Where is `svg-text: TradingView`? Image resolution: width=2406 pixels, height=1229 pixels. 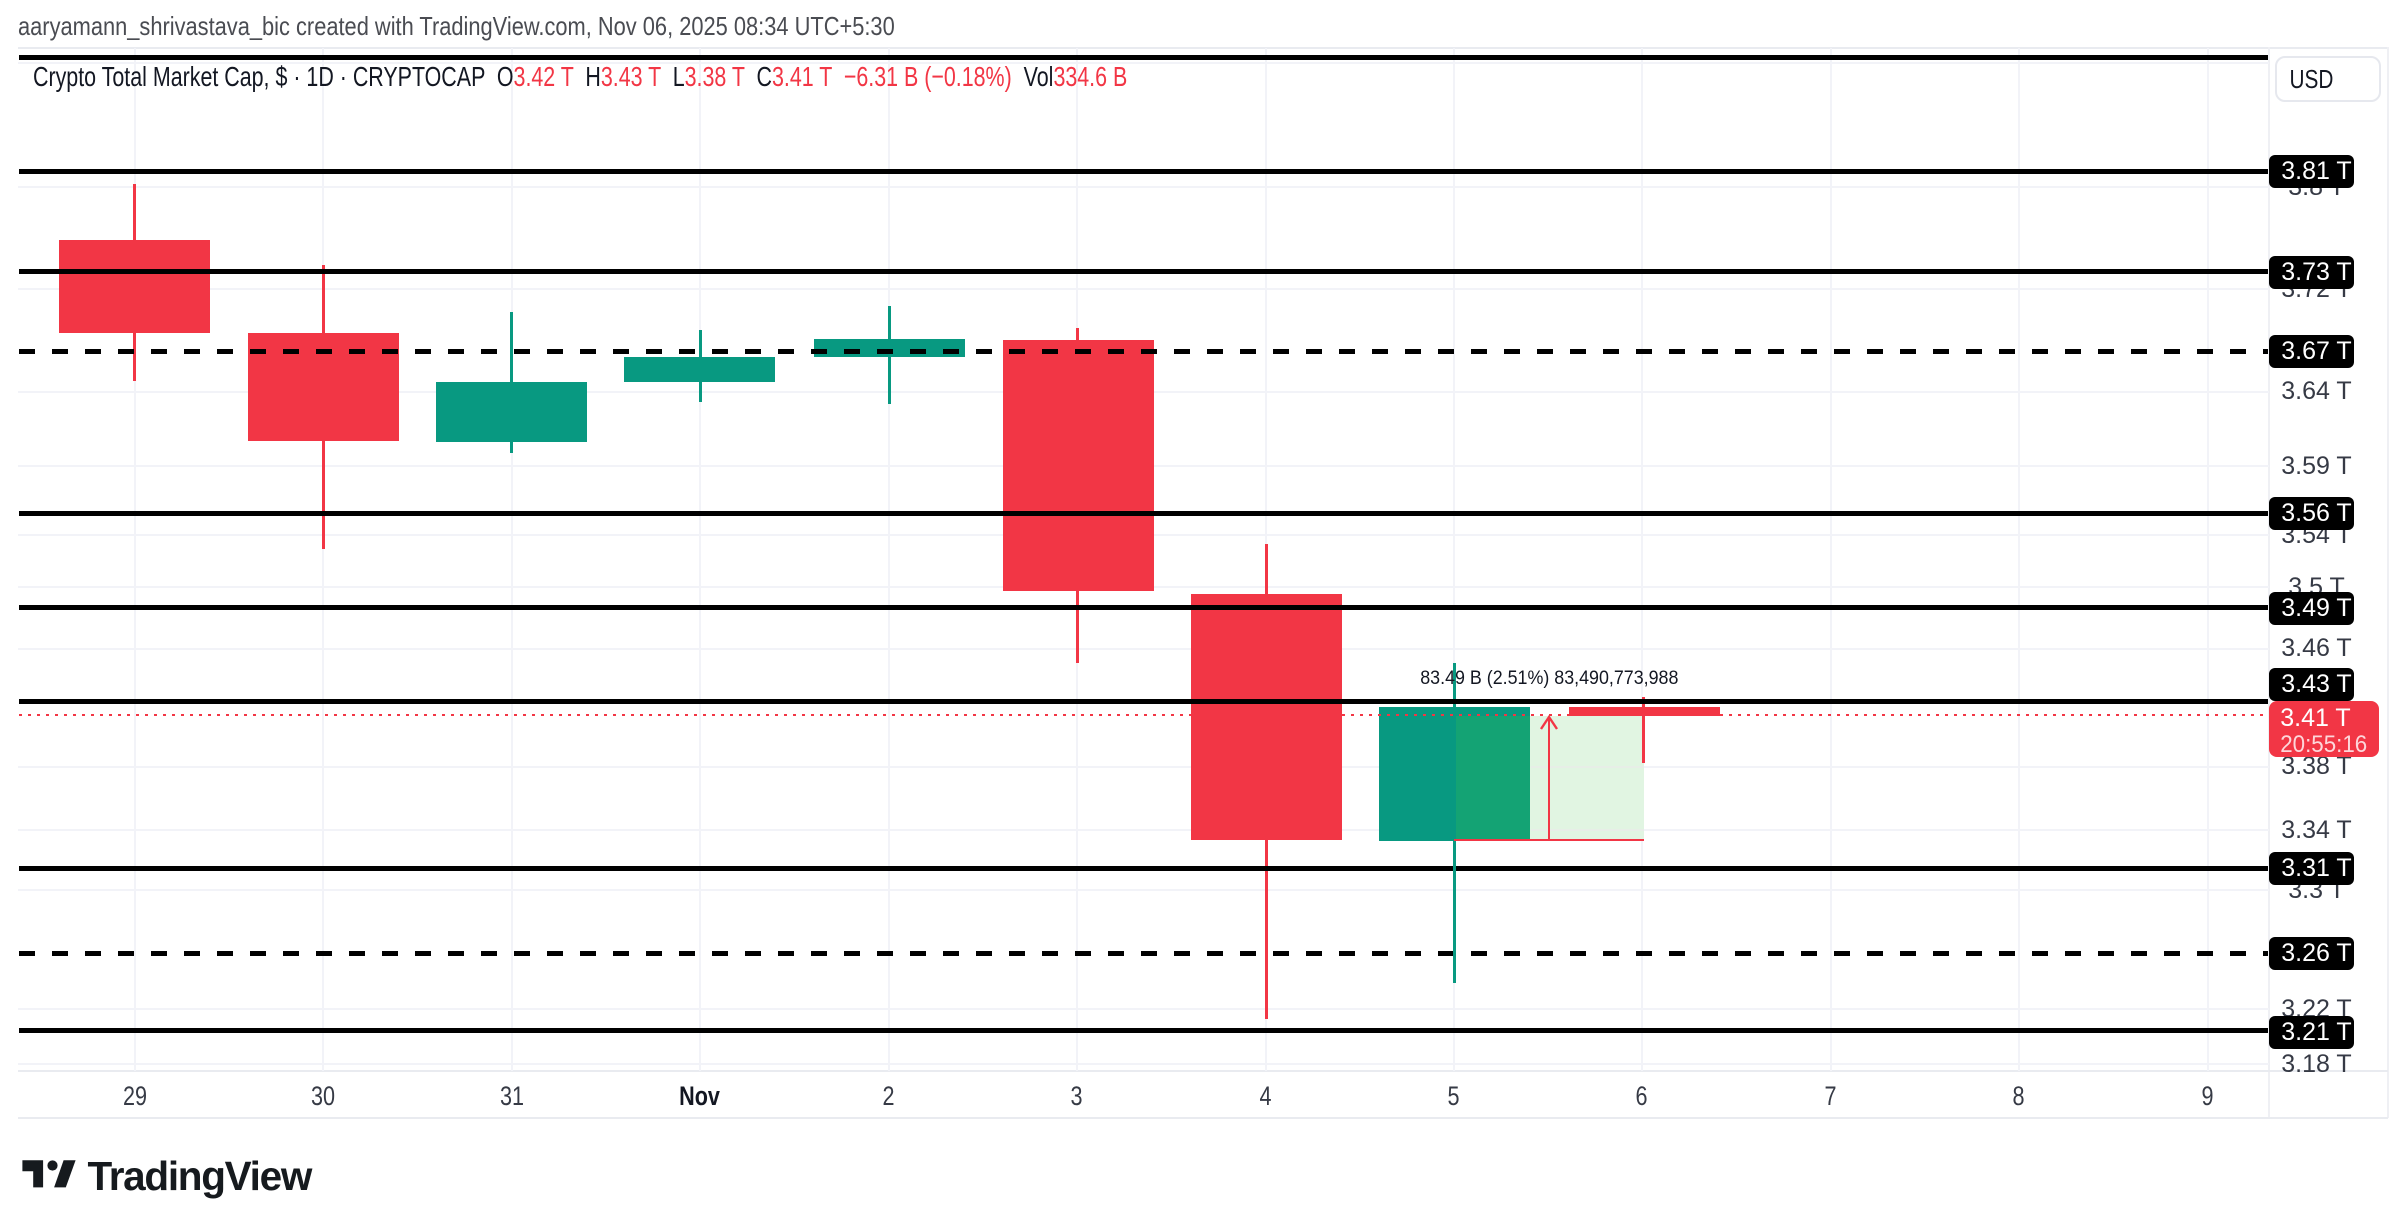
svg-text: TradingView is located at coordinates (200, 1178).